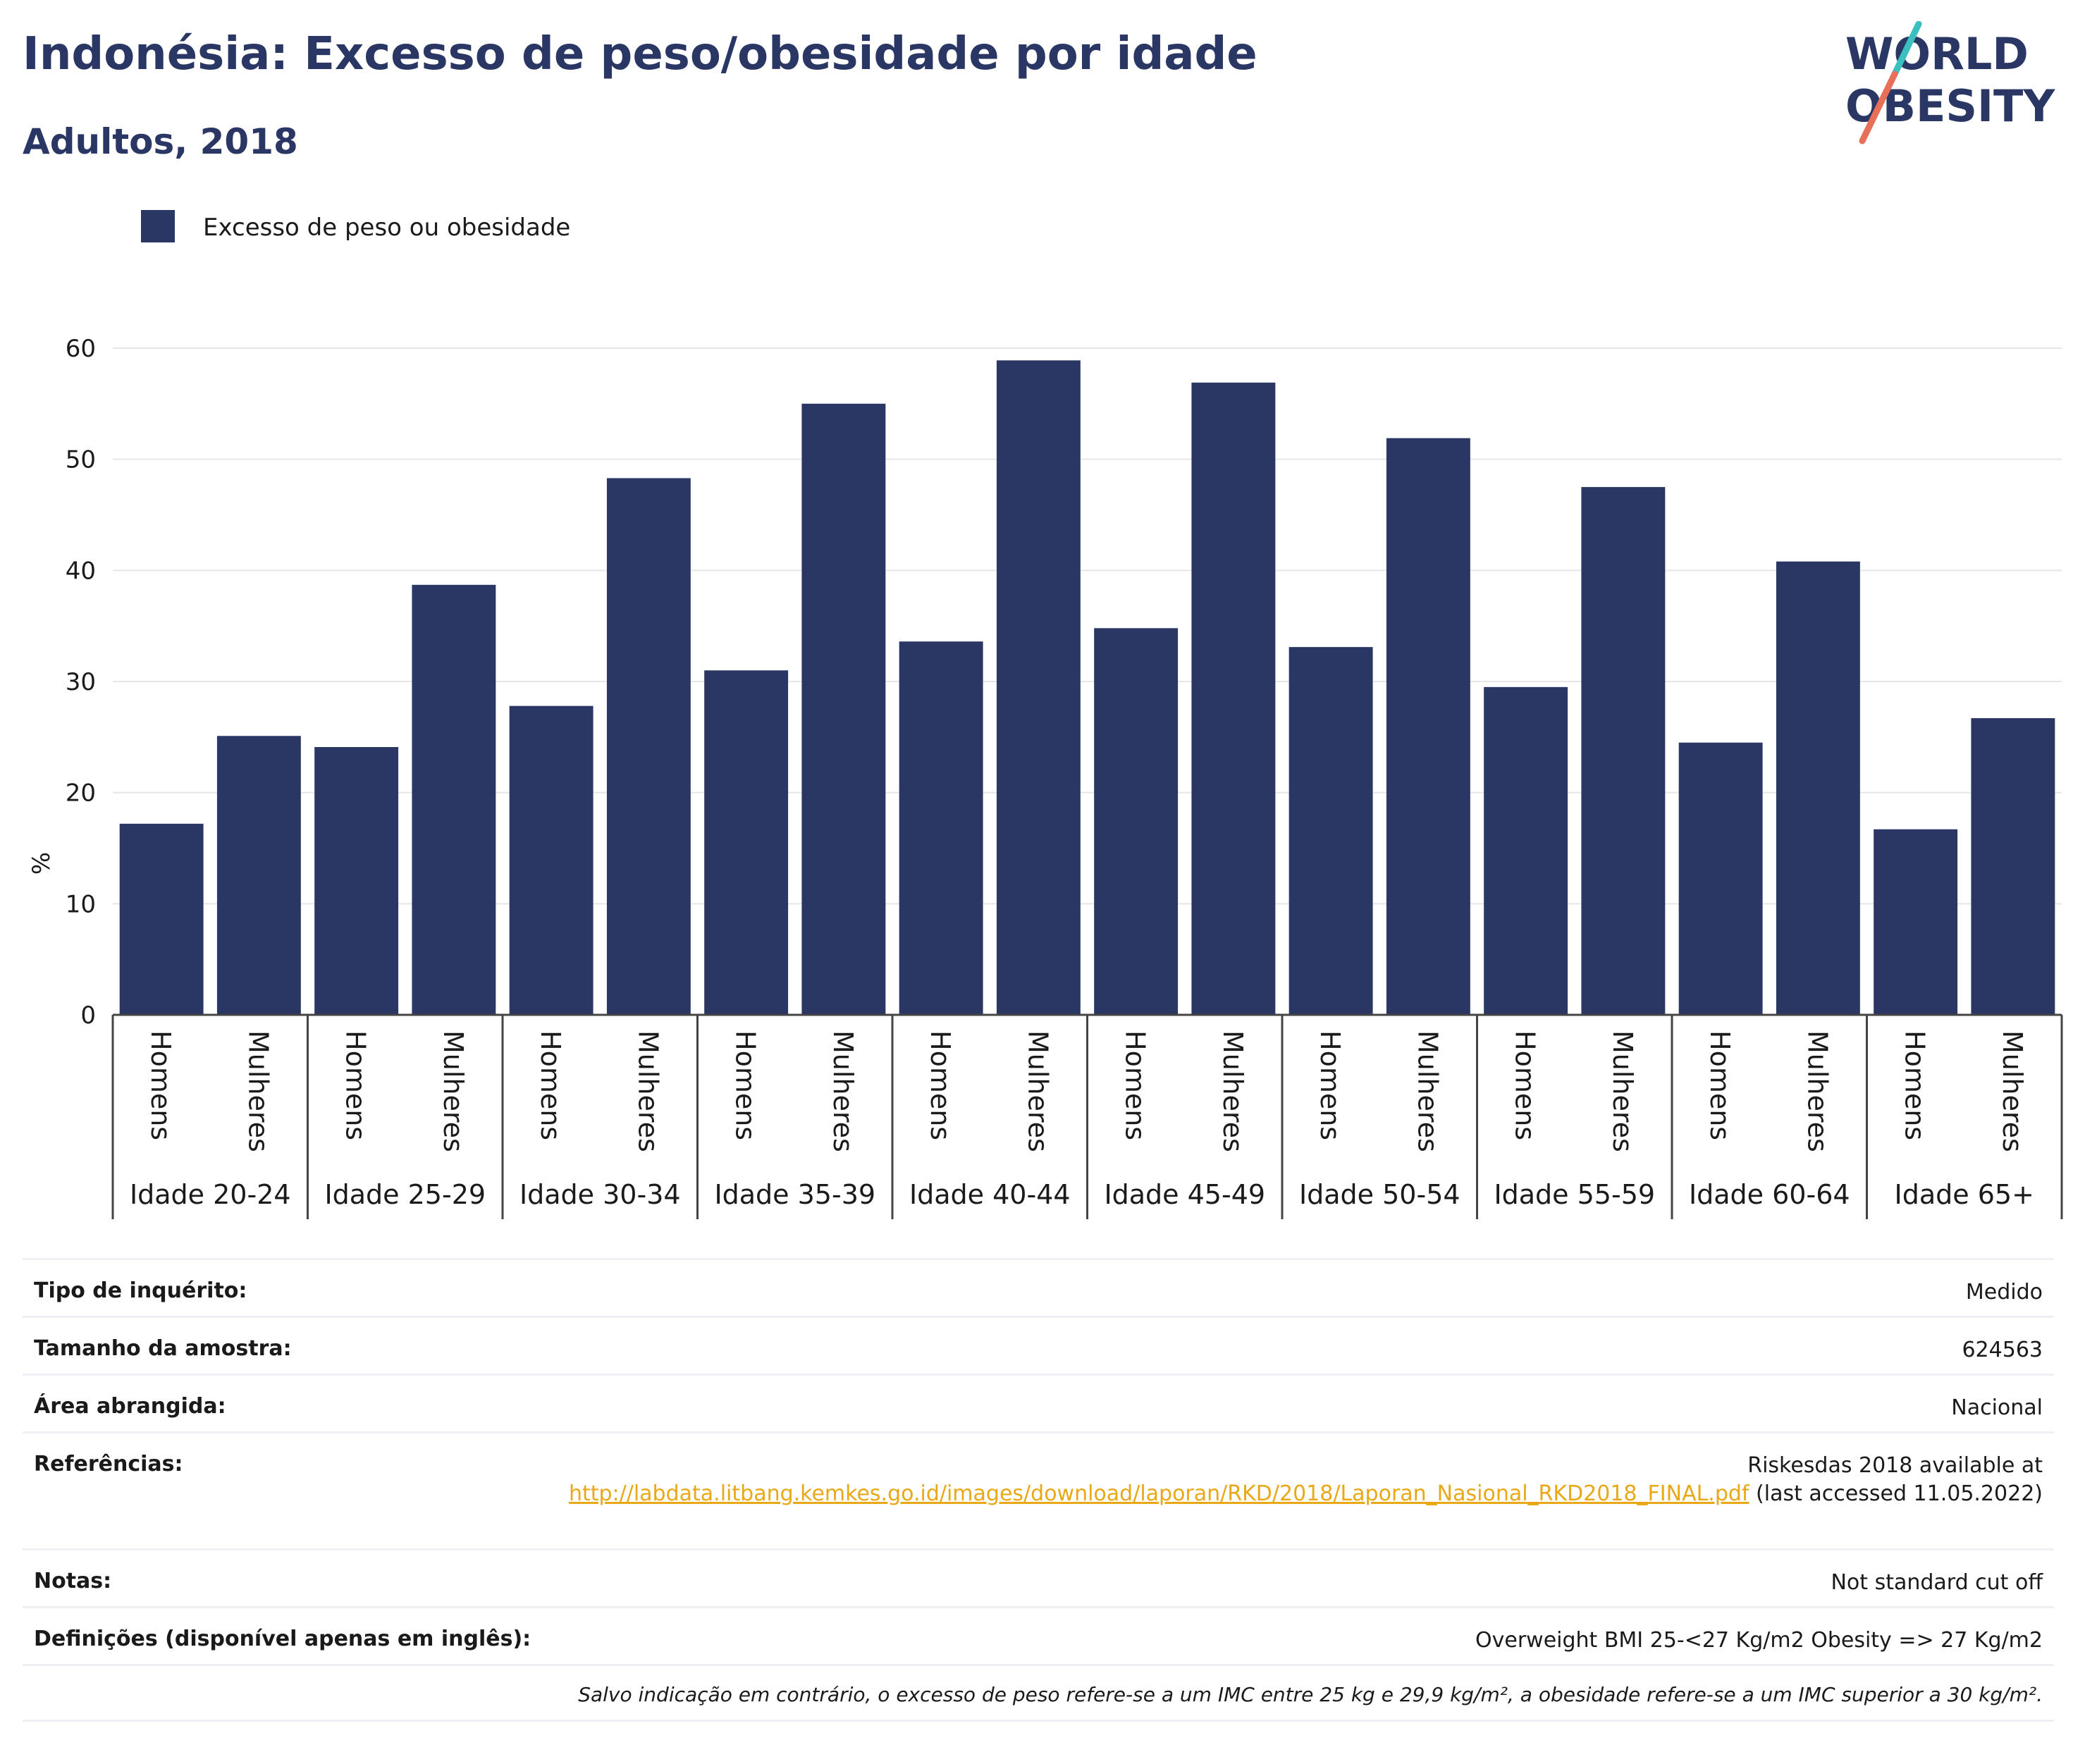 The image size is (2085, 1764). Describe the element at coordinates (386, 228) in the screenshot. I see `legend-label: Excesso de peso ou obesidade` at that location.